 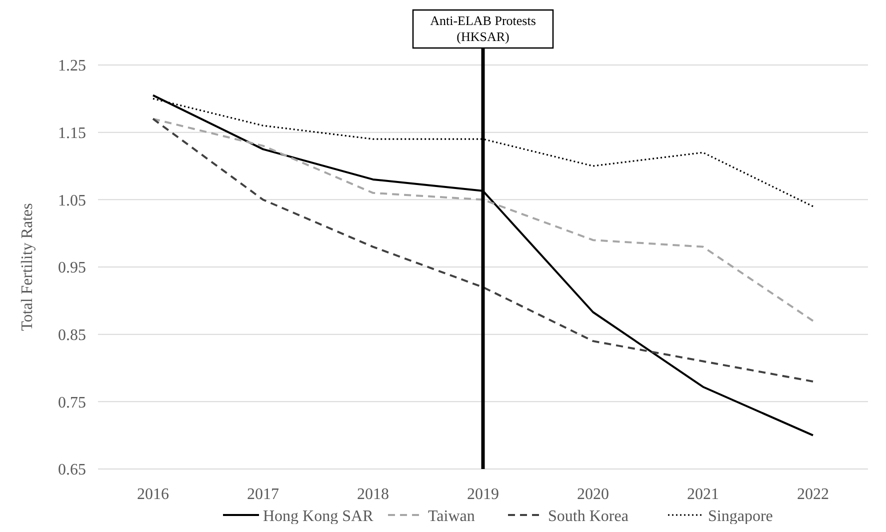 What do you see at coordinates (72, 403) in the screenshot?
I see `y-tick-label: 0.75` at bounding box center [72, 403].